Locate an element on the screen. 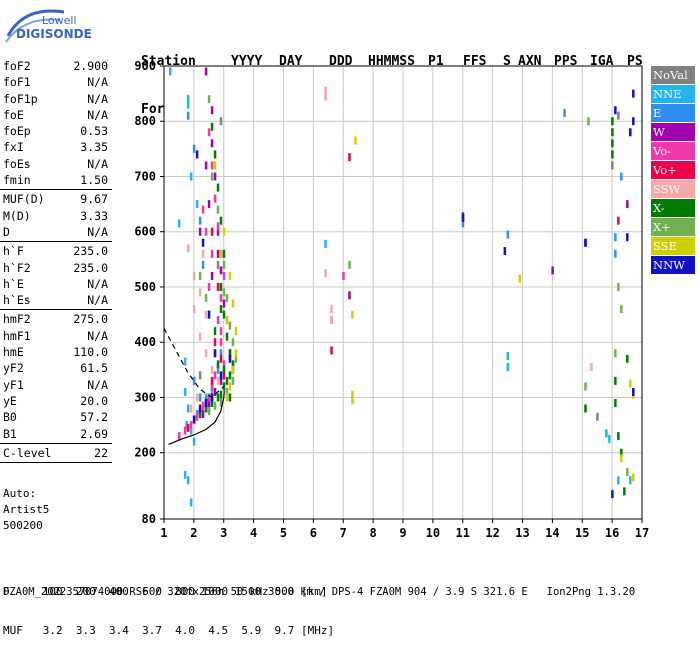 Image resolution: width=700 pixels, height=650 pixels. param-row: h`E N/A is located at coordinates (56, 284).